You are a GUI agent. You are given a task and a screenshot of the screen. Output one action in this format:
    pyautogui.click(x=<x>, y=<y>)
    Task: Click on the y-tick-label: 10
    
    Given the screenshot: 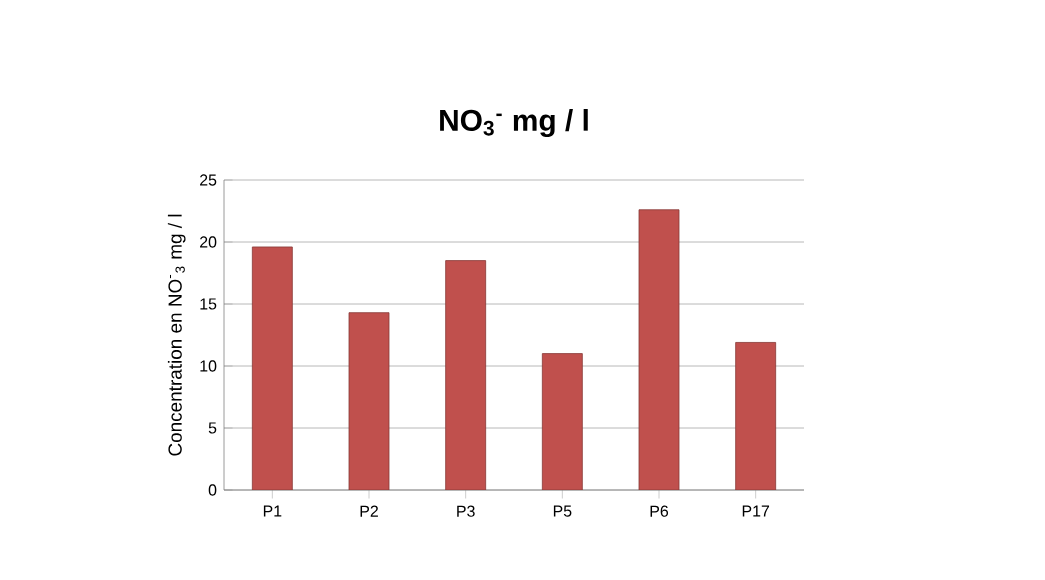 What is the action you would take?
    pyautogui.click(x=208, y=366)
    